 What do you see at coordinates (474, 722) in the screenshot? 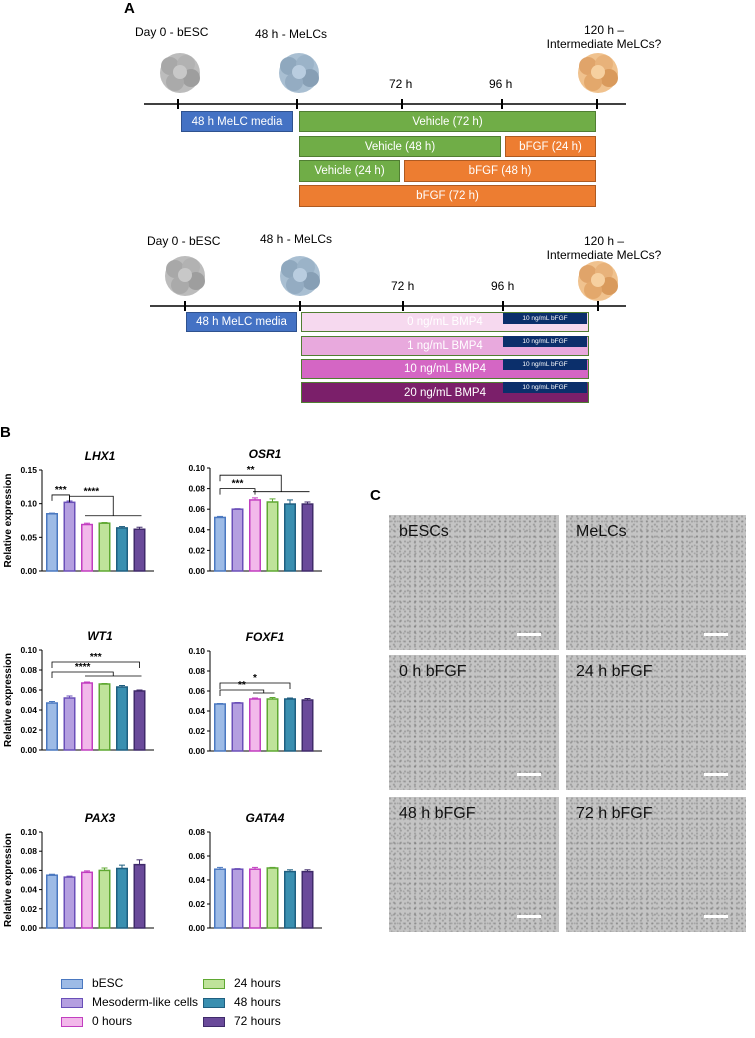
I see `micrograph-0h-bFGF: 0 h bFGF` at bounding box center [474, 722].